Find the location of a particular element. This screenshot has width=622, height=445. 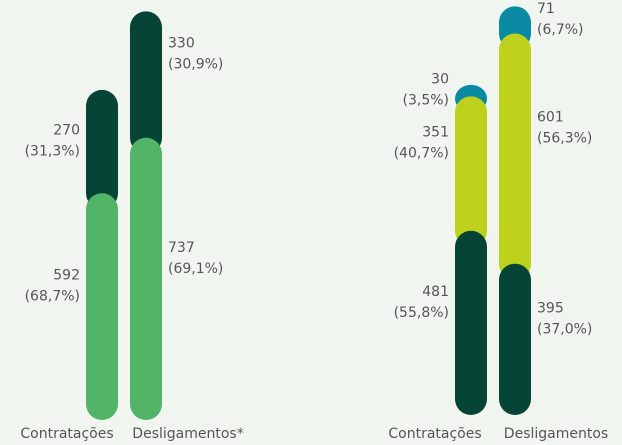

value-label: 30 is located at coordinates (440, 80).